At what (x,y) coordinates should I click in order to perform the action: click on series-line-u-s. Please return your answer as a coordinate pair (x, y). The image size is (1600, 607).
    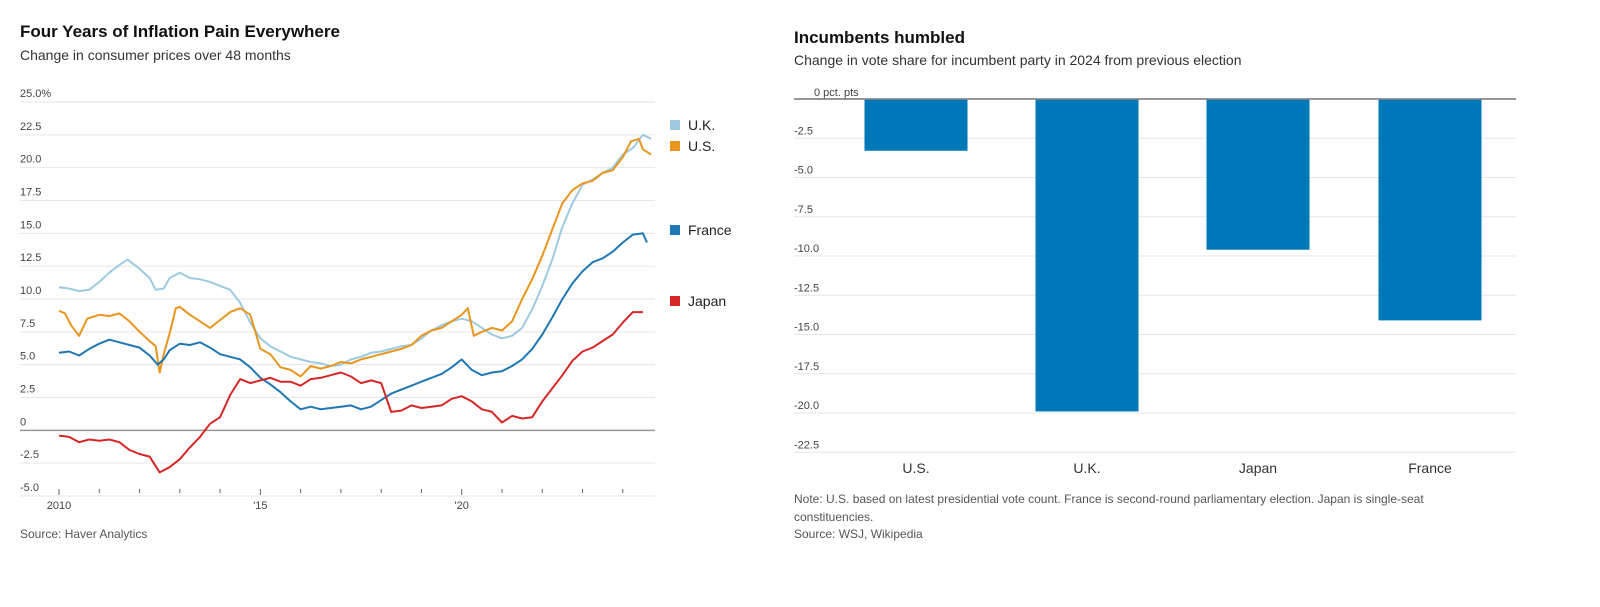
    Looking at the image, I should click on (355, 257).